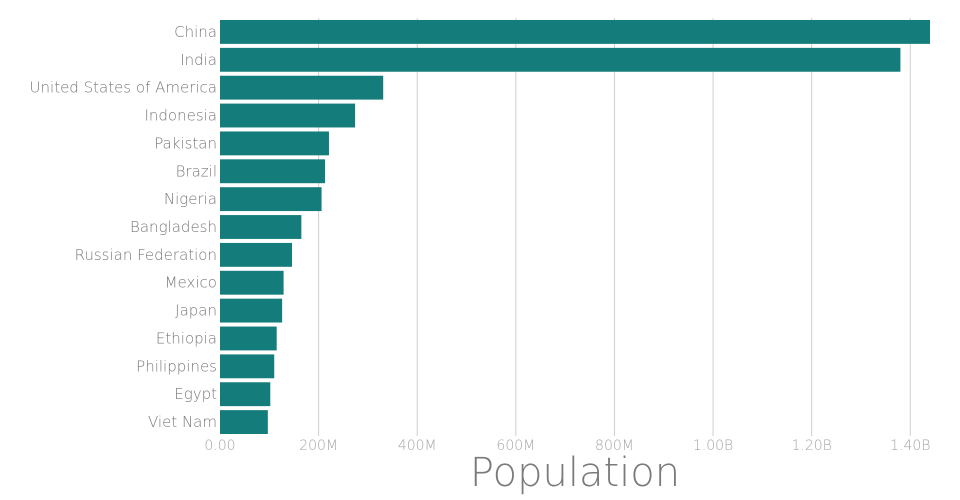 This screenshot has height=500, width=960. I want to click on x-tick-label: 1.40B, so click(910, 446).